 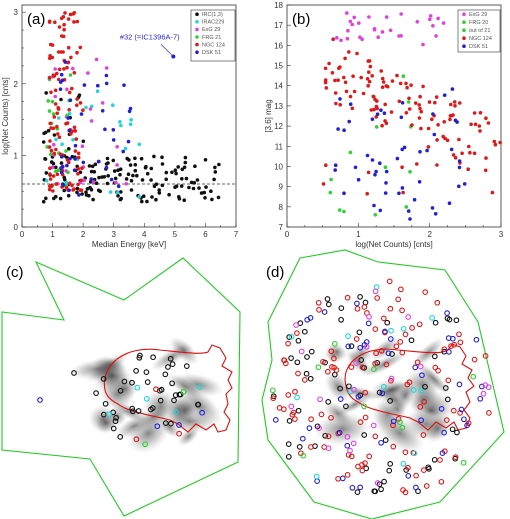 I want to click on panel-b-xlabel: log(Net Counts) [cnts], so click(x=393, y=244).